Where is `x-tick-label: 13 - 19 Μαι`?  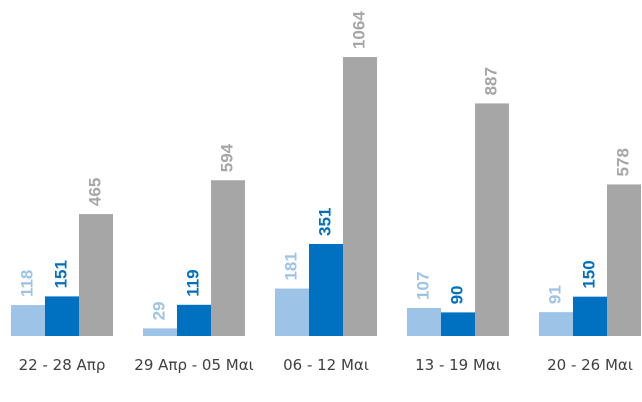 x-tick-label: 13 - 19 Μαι is located at coordinates (458, 365).